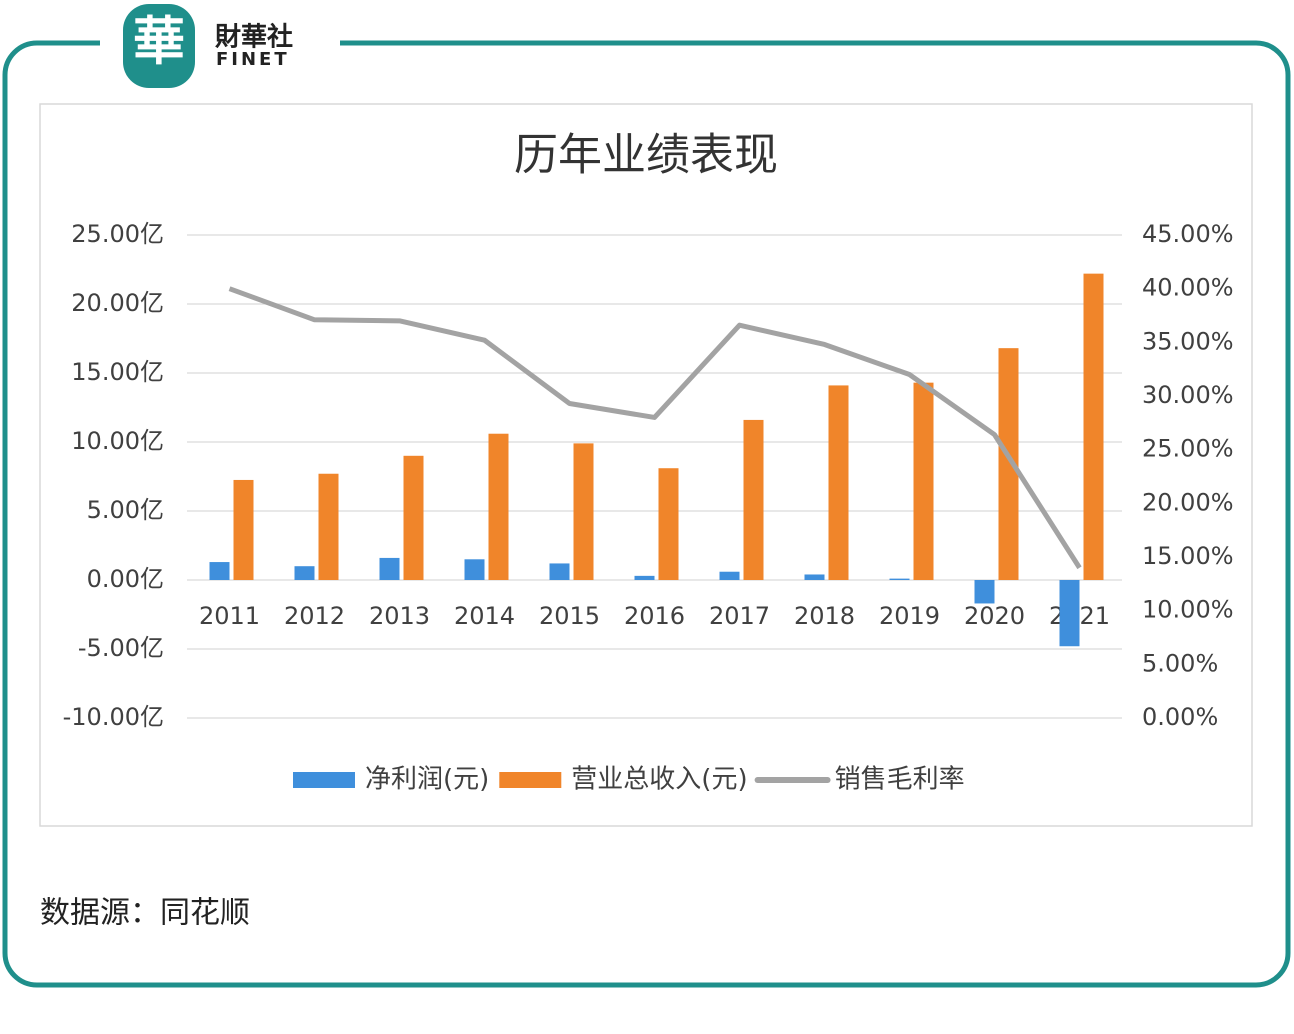  What do you see at coordinates (484, 616) in the screenshot?
I see `x-tick-label: 2014` at bounding box center [484, 616].